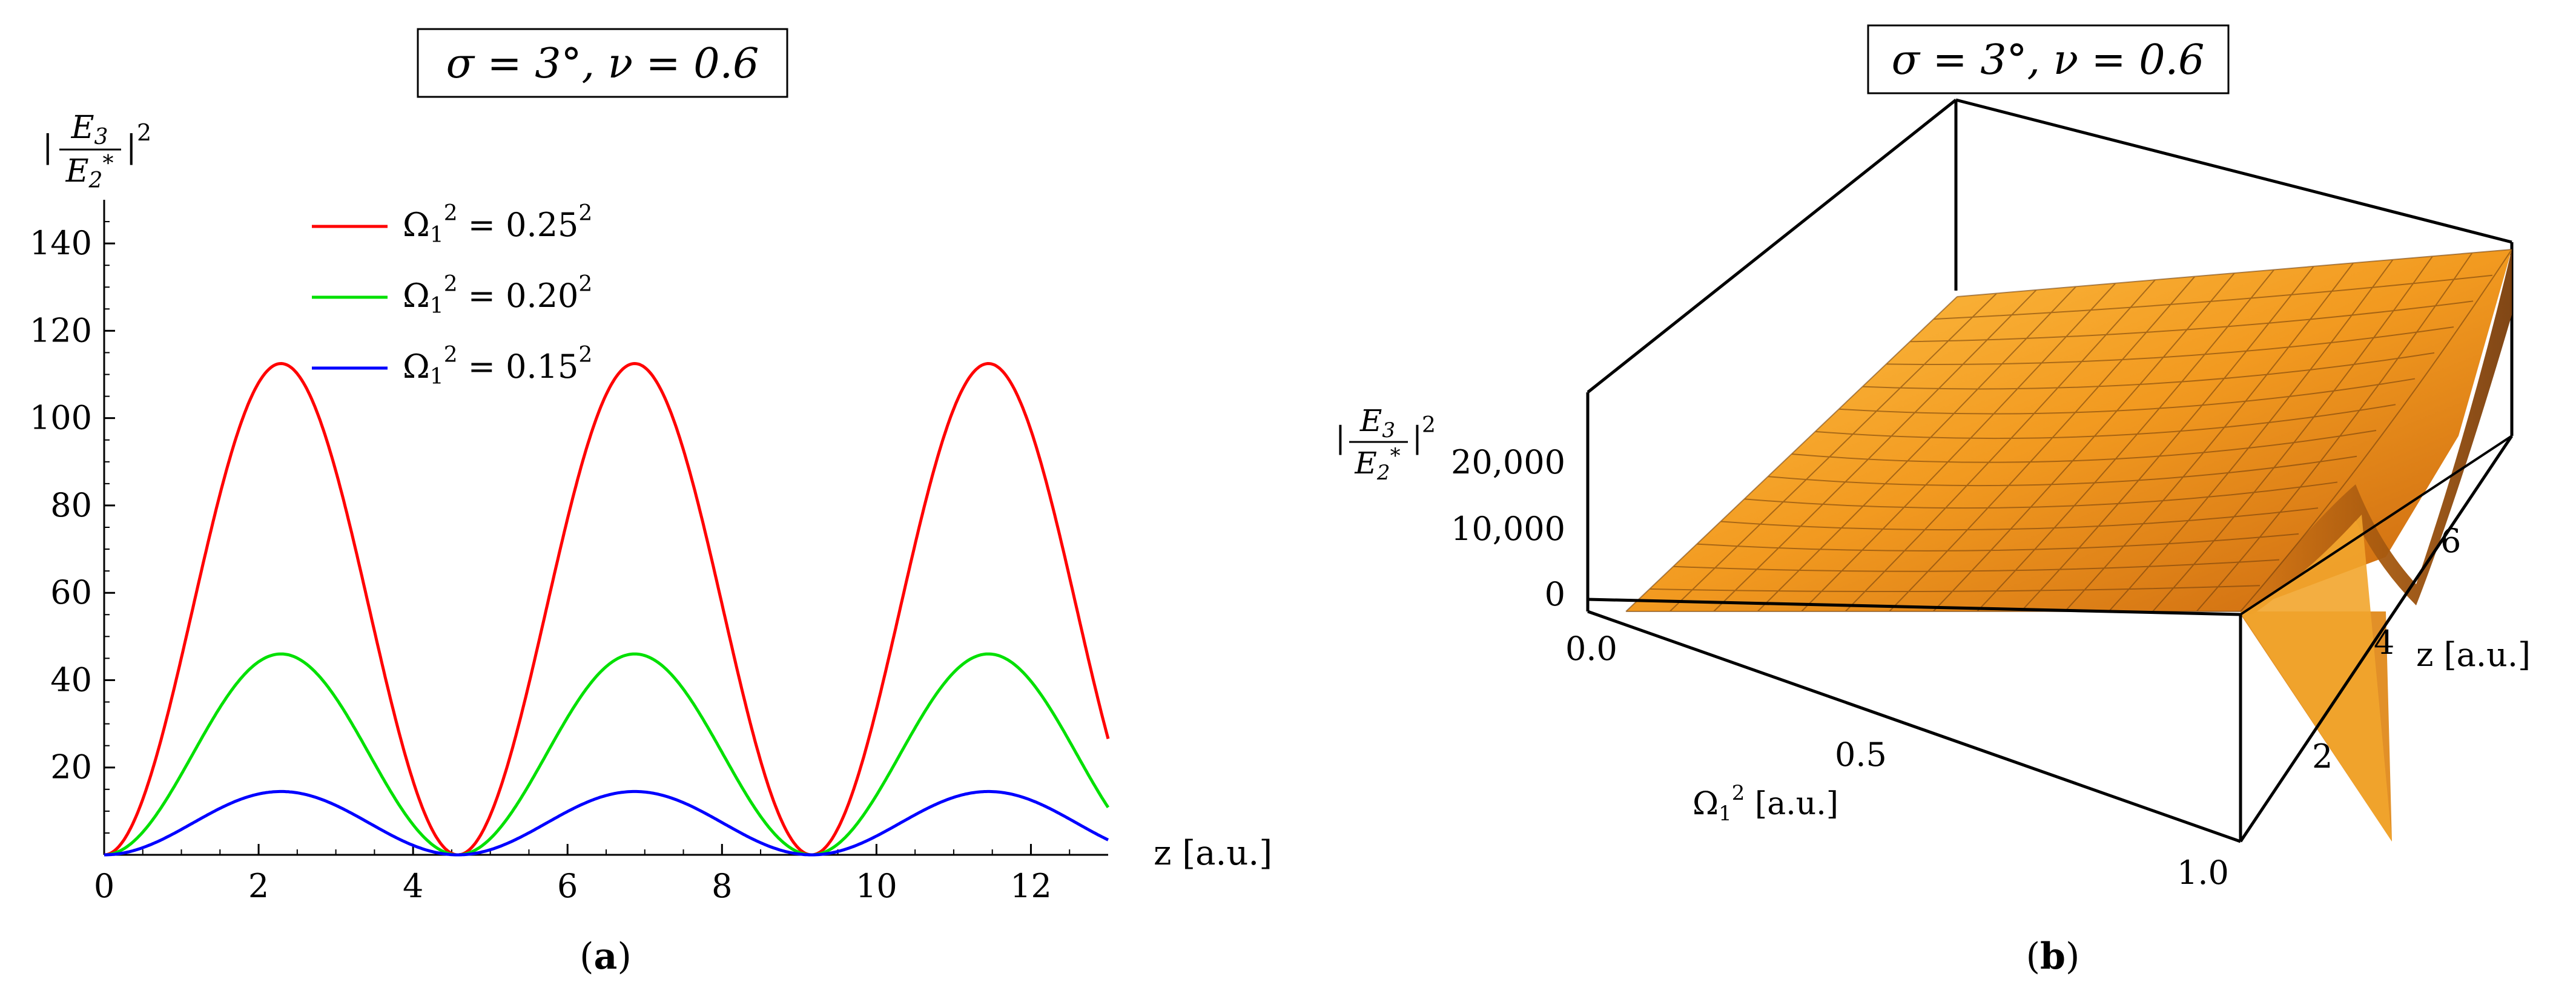 Image resolution: width=2576 pixels, height=1008 pixels. Describe the element at coordinates (497, 224) in the screenshot. I see `legend-label-0: Ω12 = 0.252` at that location.